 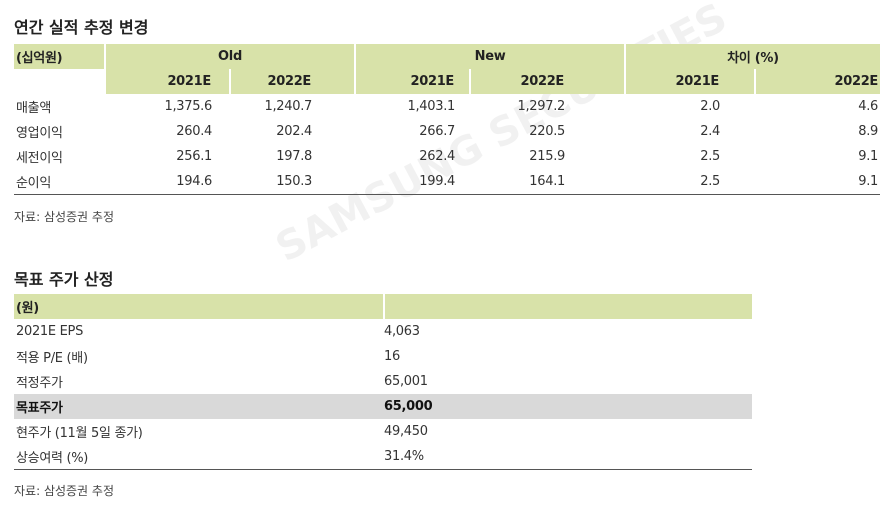 What do you see at coordinates (33, 108) in the screenshot?
I see `row-label: 매출액` at bounding box center [33, 108].